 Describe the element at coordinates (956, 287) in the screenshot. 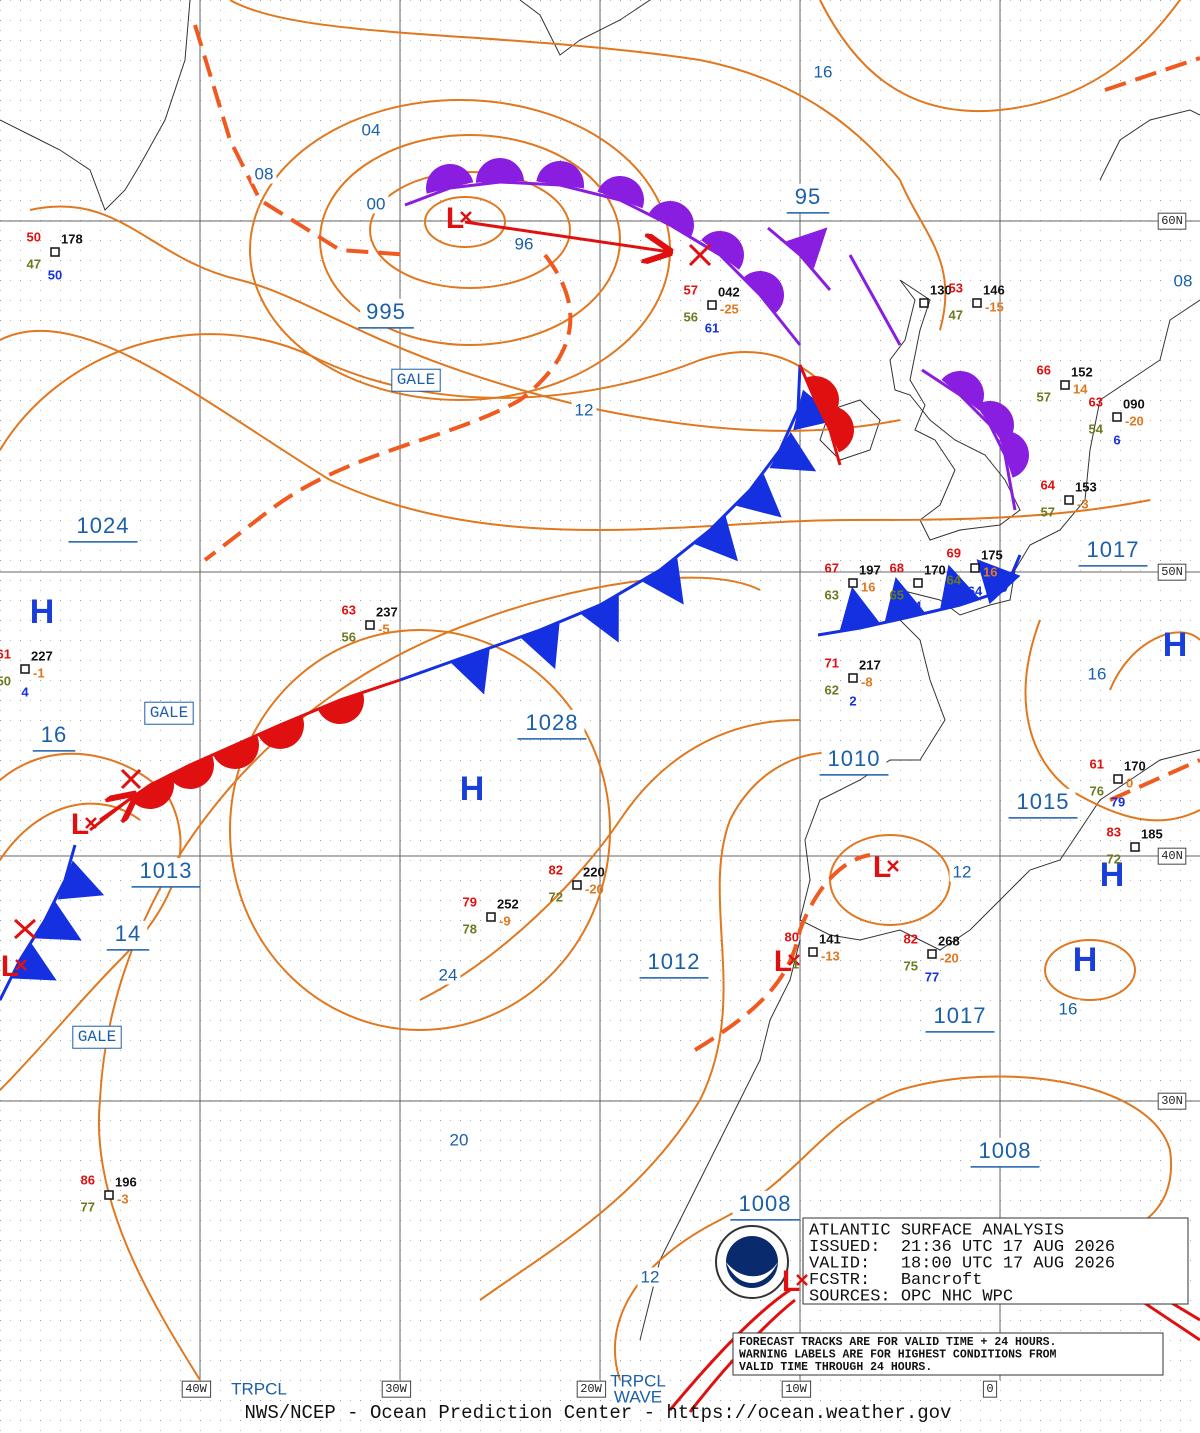

I see `station-temperature: 53` at that location.